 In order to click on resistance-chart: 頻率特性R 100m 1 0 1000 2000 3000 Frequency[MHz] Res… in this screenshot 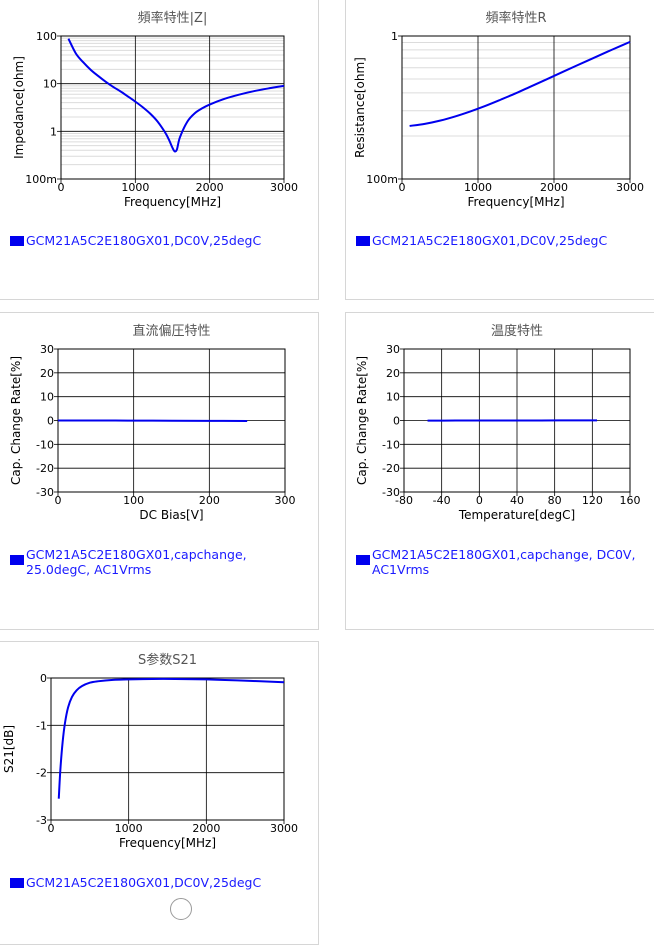, I will do `click(500, 110)`.